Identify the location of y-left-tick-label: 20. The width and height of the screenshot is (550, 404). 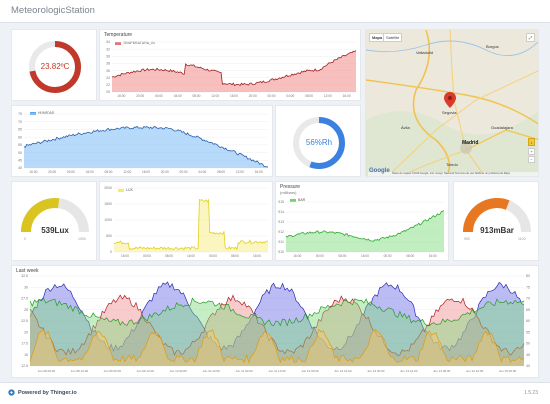
(26, 332).